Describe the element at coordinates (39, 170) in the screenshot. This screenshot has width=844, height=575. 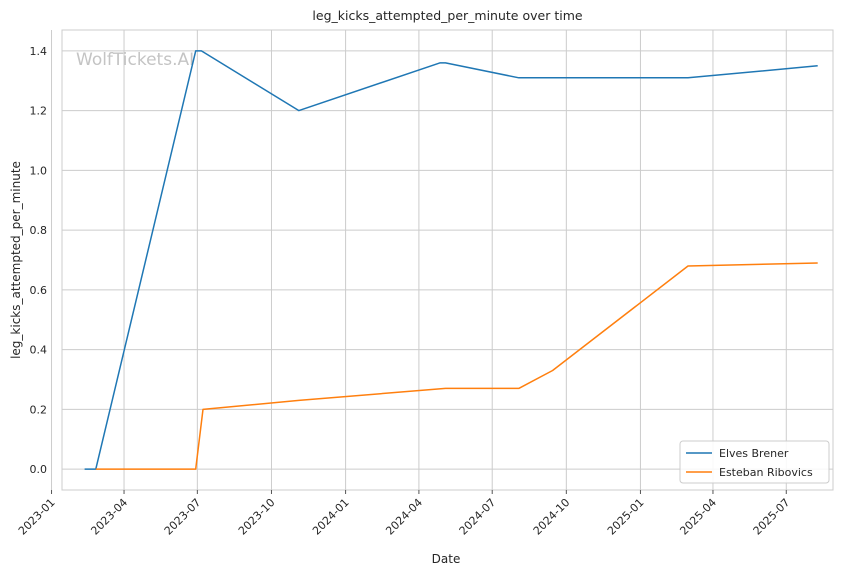
I see `y-tick-label: 1.0` at that location.